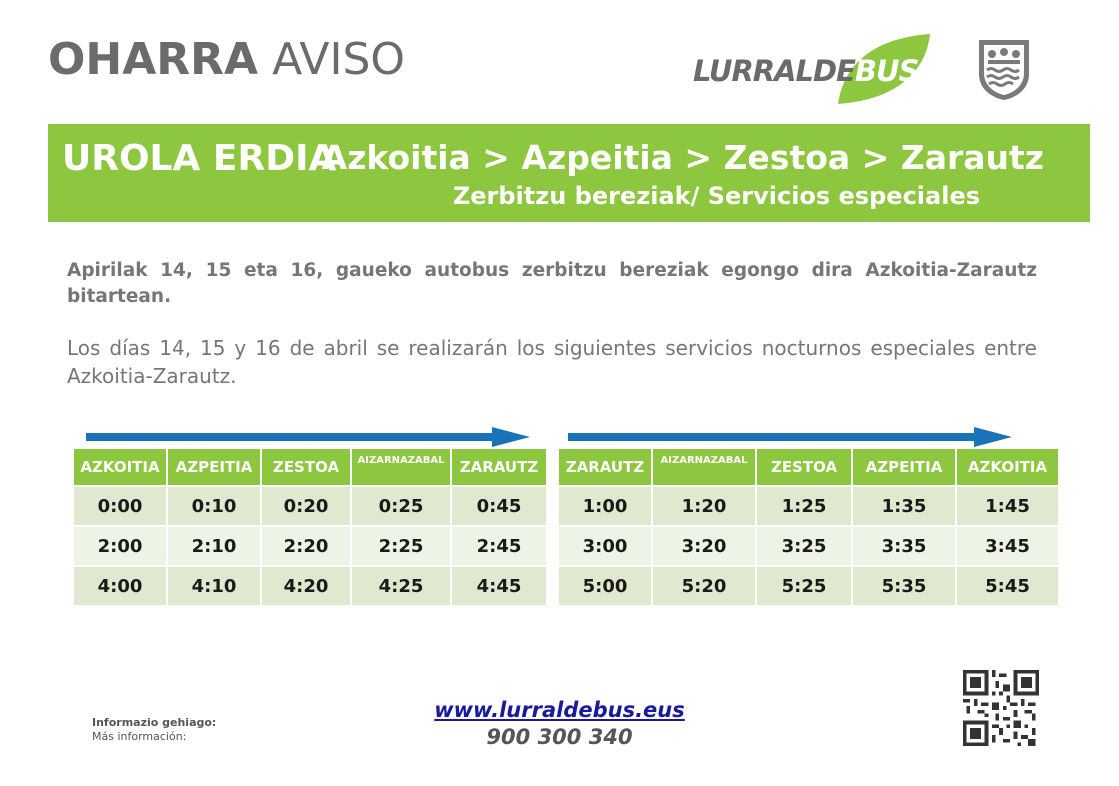  Describe the element at coordinates (905, 505) in the screenshot. I see `departure-time: 1:35` at that location.